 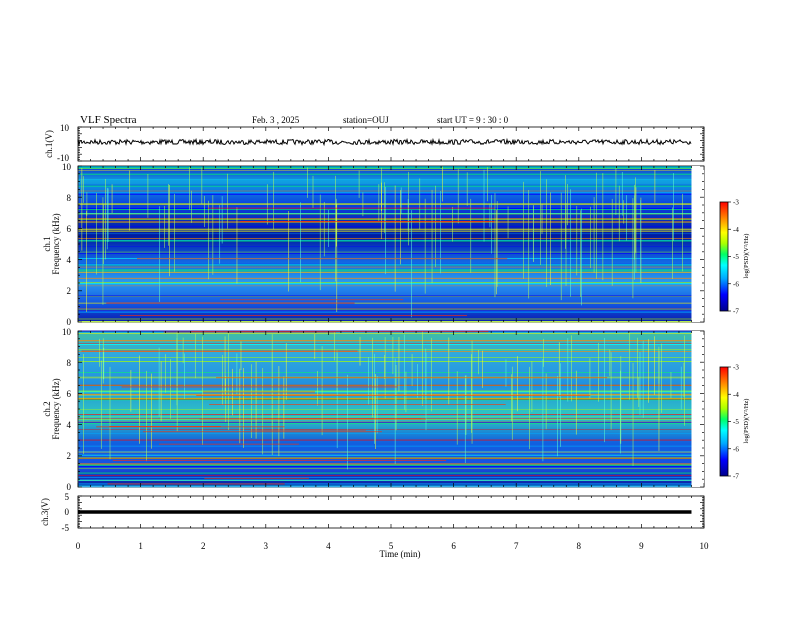 I want to click on ch2-spec-ylabel: ch.2, so click(x=47, y=408).